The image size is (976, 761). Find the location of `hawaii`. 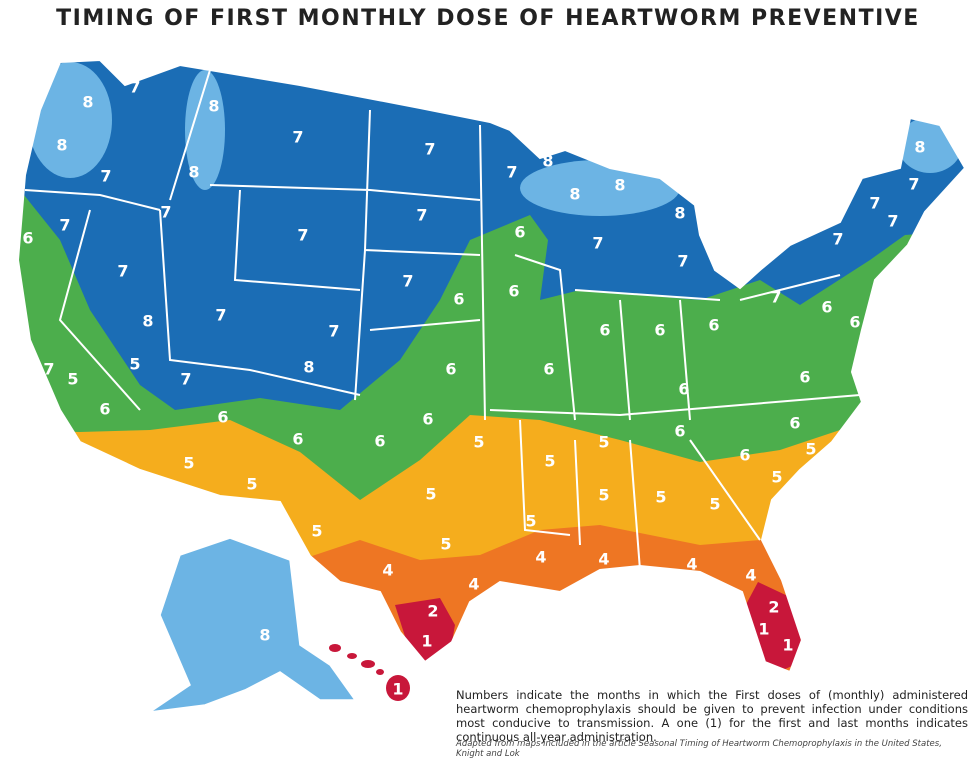

hawaii is located at coordinates (369, 672).